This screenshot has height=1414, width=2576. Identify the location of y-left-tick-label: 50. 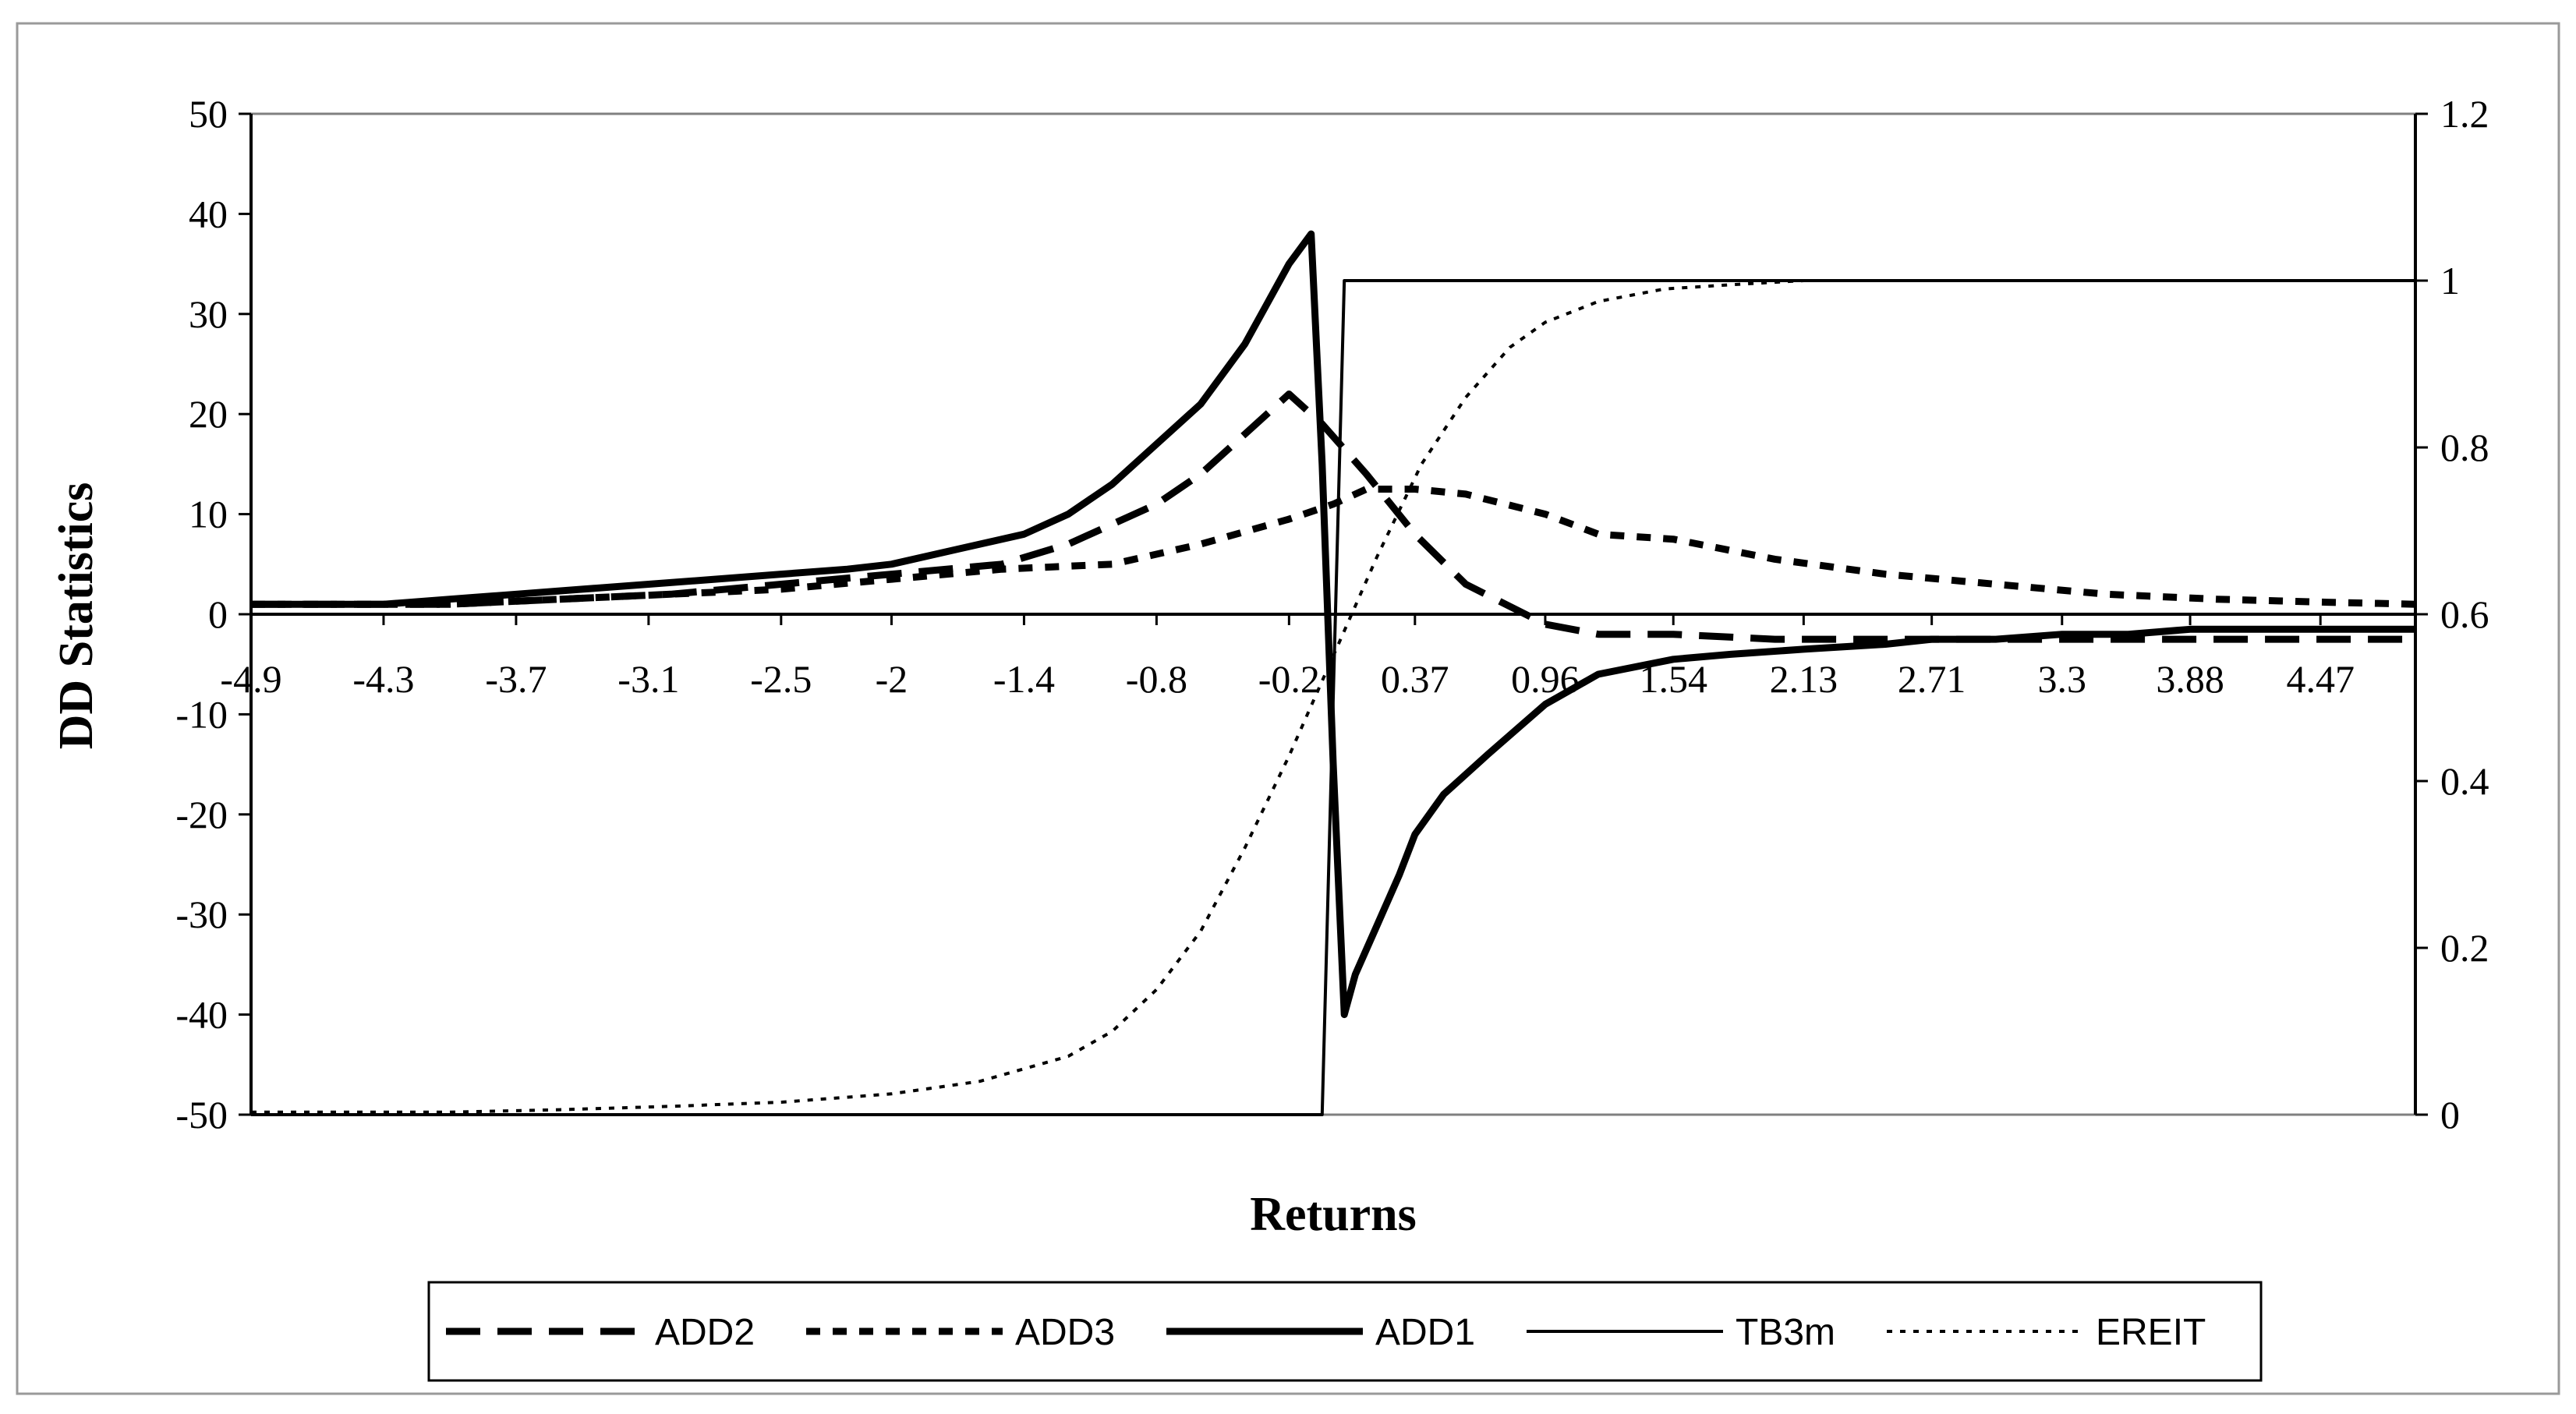
(208, 114).